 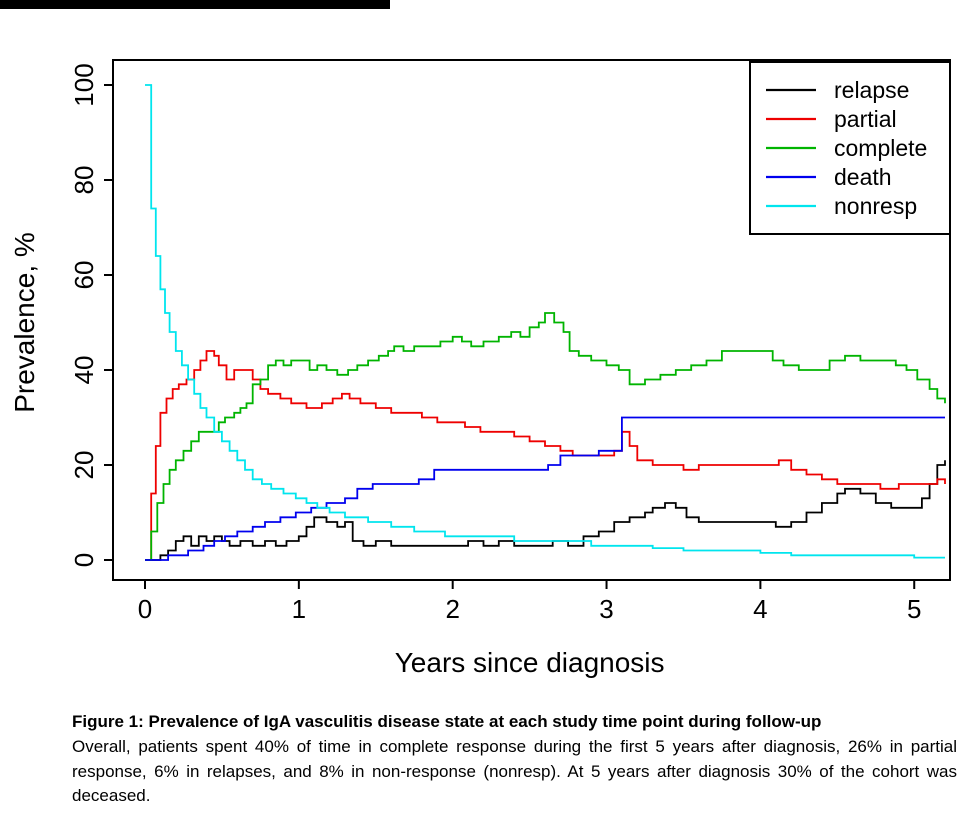 I want to click on x-axis-title: Years since diagnosis, so click(x=530, y=662).